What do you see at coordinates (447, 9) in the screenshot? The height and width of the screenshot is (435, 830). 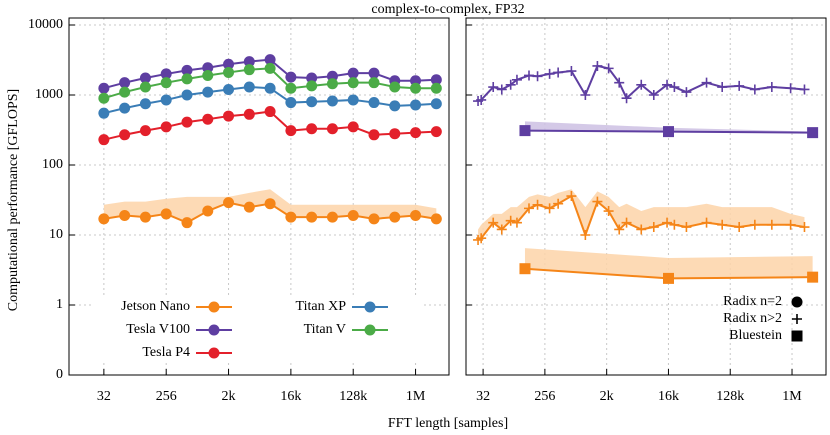 I see `chart-title: complex-to-complex, FP32` at bounding box center [447, 9].